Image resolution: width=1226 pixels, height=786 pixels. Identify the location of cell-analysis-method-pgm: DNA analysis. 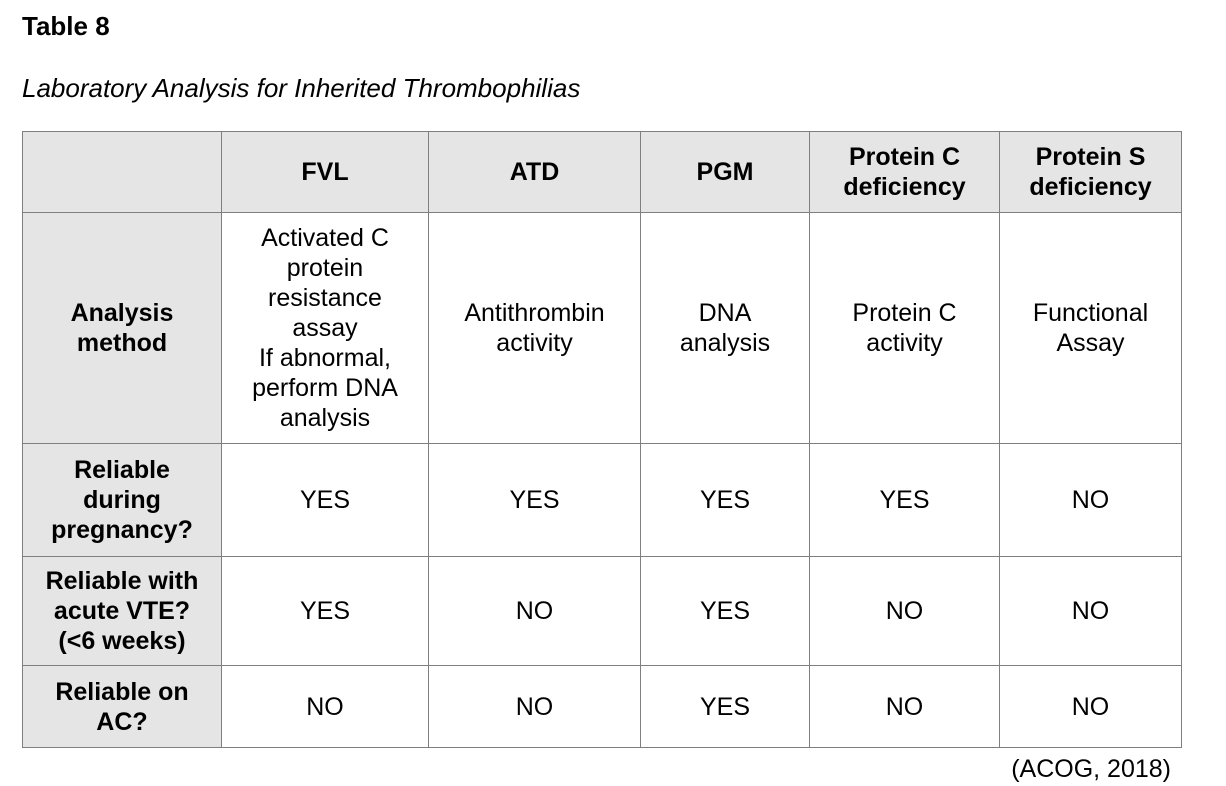
(725, 328).